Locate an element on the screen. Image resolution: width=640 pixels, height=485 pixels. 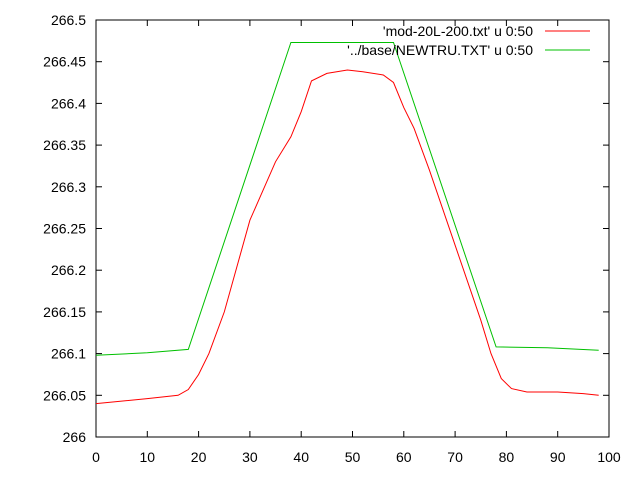
x-tick-label: 50 is located at coordinates (353, 457).